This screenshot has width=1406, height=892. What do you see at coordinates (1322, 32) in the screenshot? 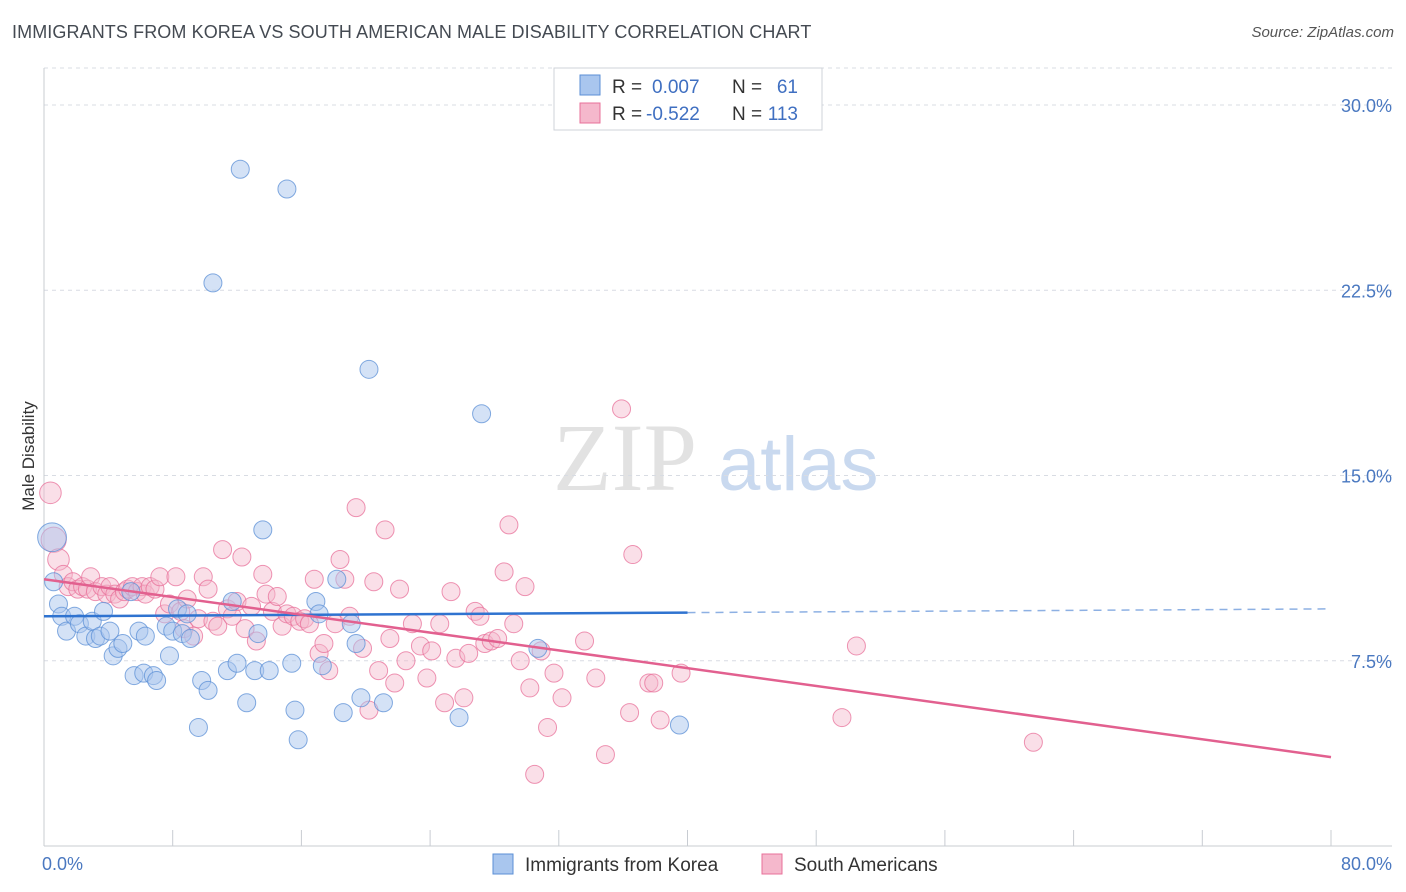
I see `chart-source: Source: ZipAtlas.com` at bounding box center [1322, 32].